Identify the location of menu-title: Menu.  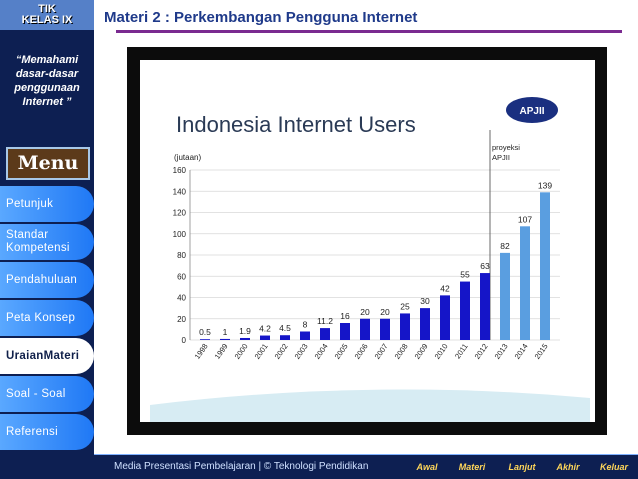
(48, 163).